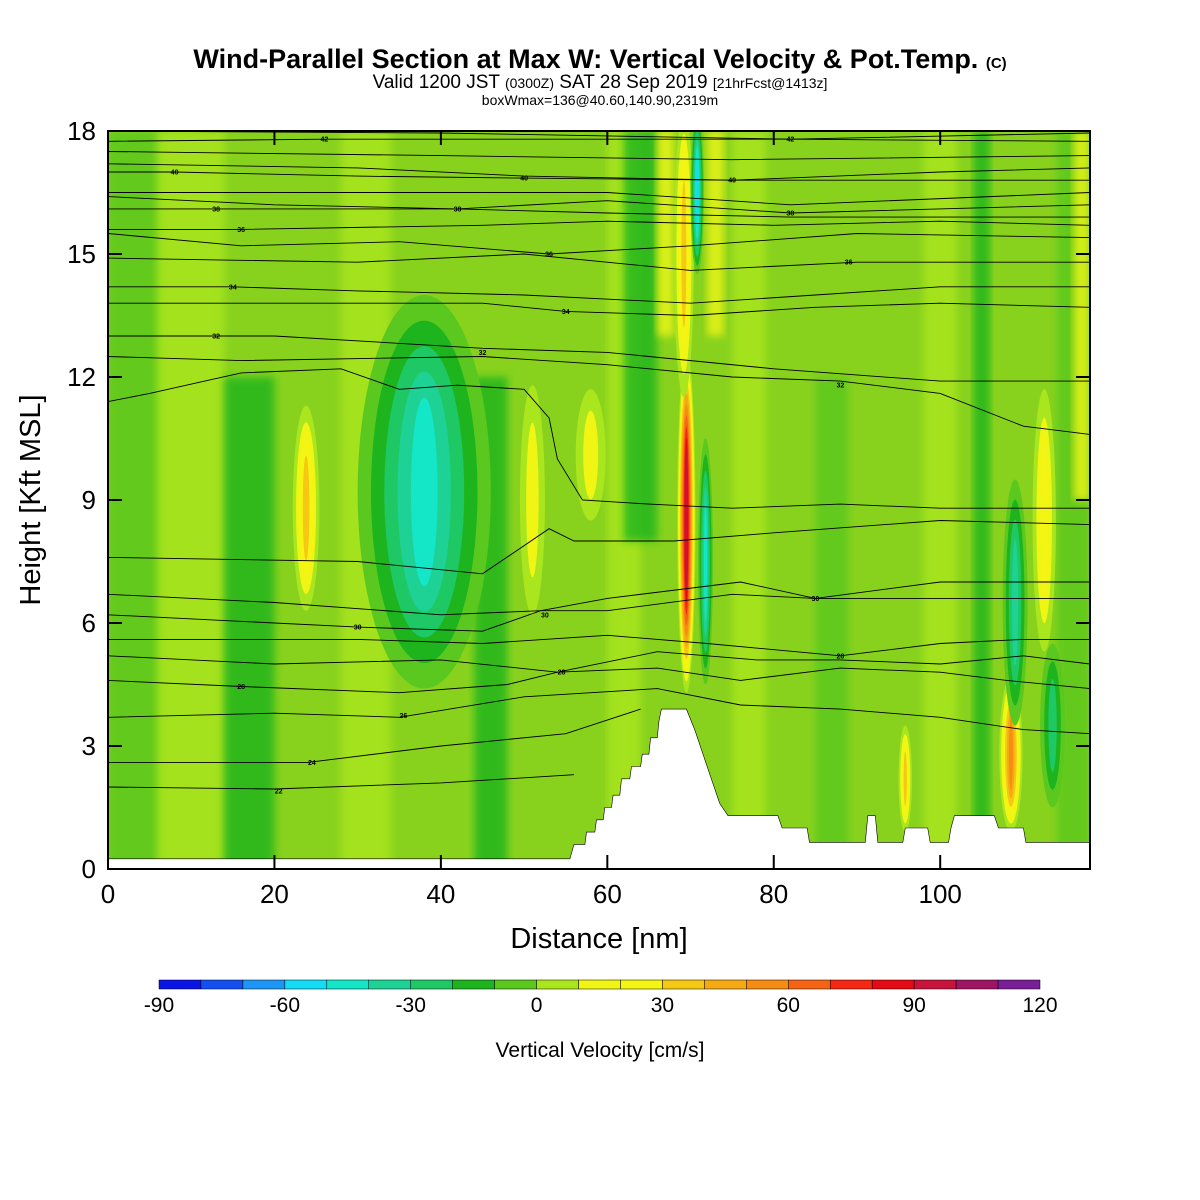  What do you see at coordinates (600, 100) in the screenshot?
I see `box-info: boxWmax=136@40.60,140.90,2319m` at bounding box center [600, 100].